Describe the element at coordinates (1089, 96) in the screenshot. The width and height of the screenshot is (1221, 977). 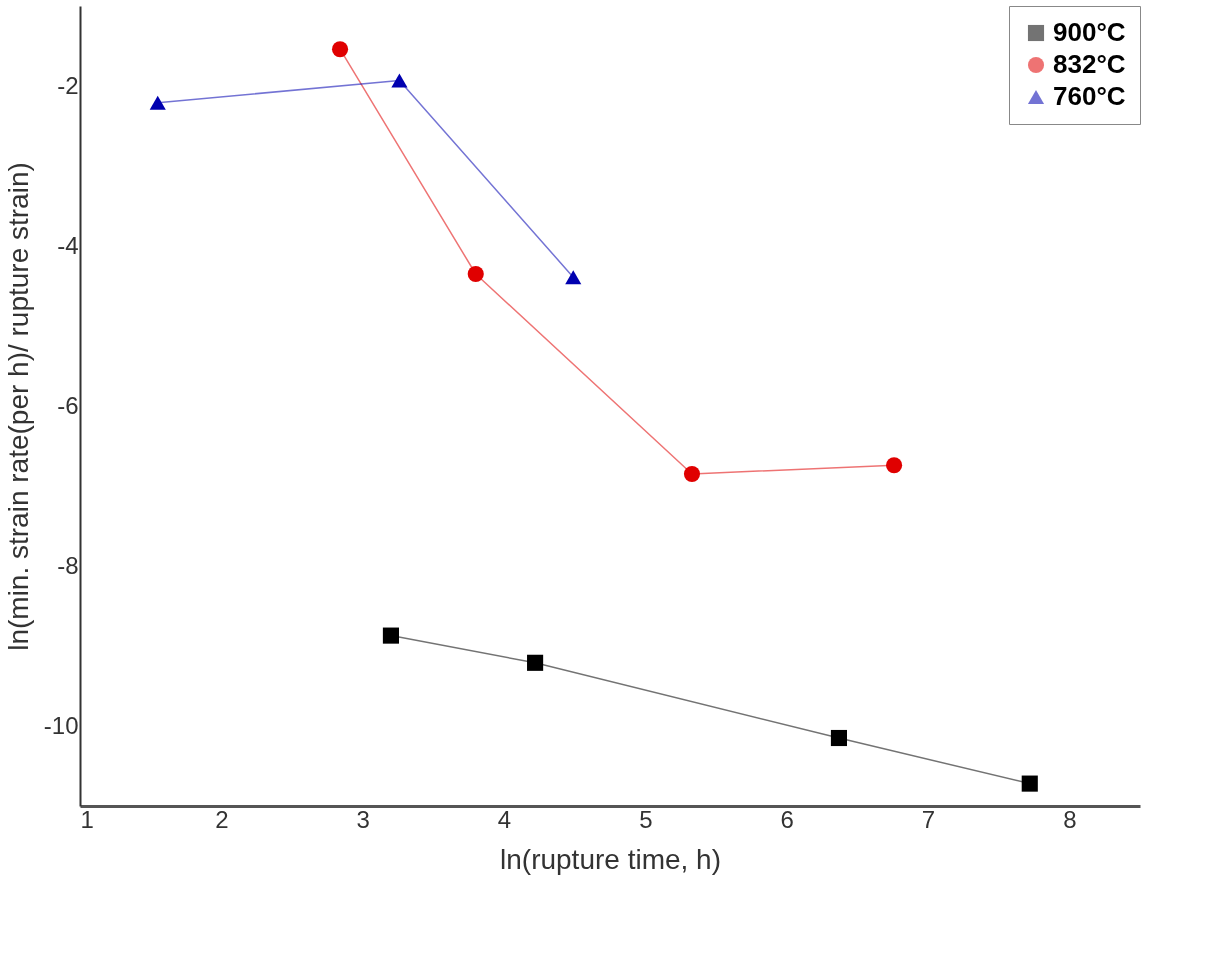
I see `legend-label: 760°C` at that location.